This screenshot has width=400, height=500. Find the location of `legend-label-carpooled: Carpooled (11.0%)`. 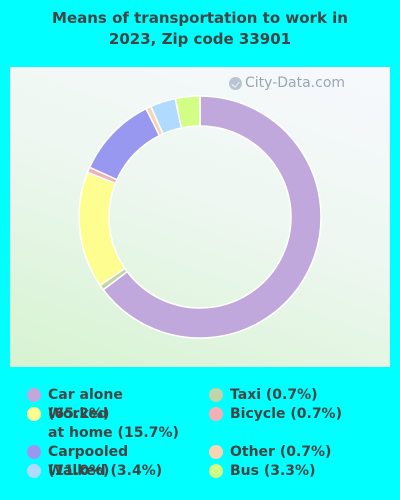

legend-label-carpooled: Carpooled (11.0%) is located at coordinates (88, 461).